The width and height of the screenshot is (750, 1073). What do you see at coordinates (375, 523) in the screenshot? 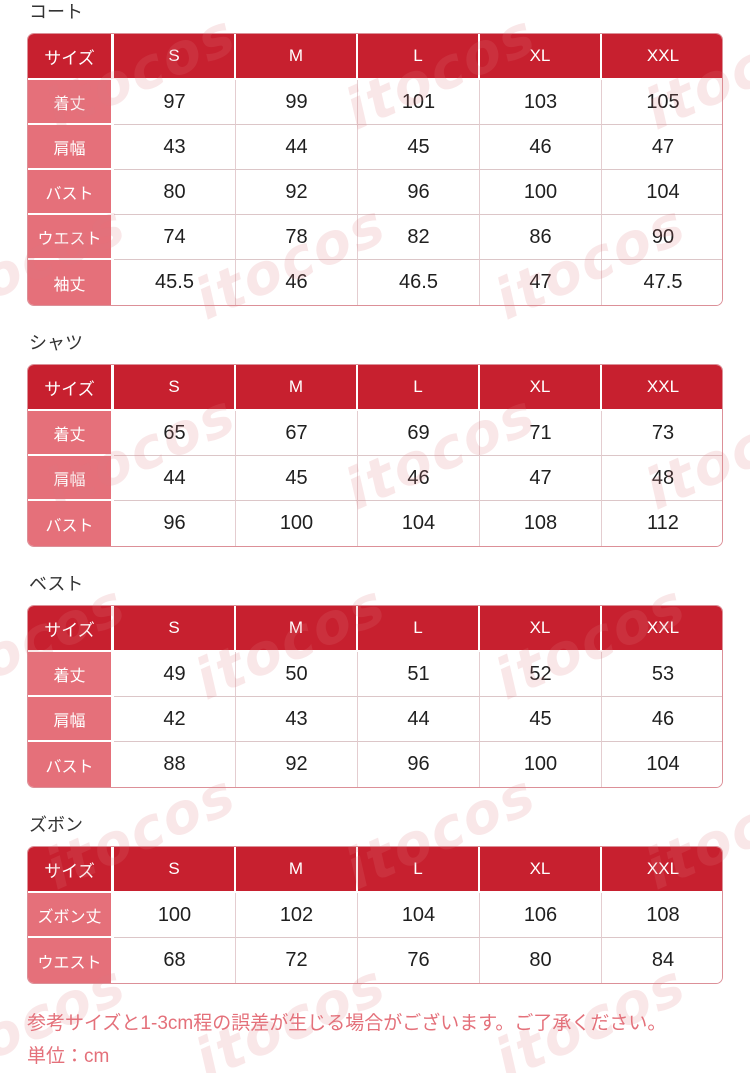
I see `table-row: バスト 96 100 104 108 112` at bounding box center [375, 523].